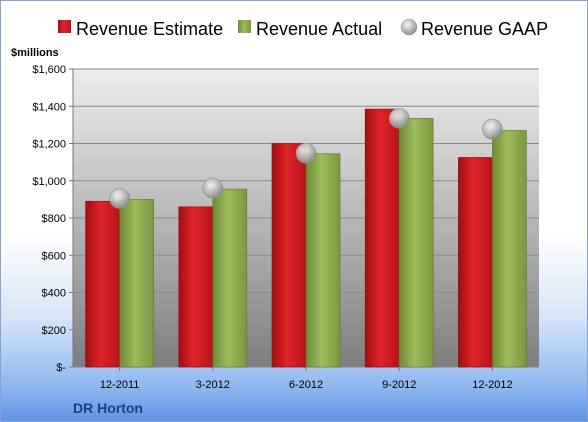  Describe the element at coordinates (49, 145) in the screenshot. I see `y-tick-label: $1,200` at that location.